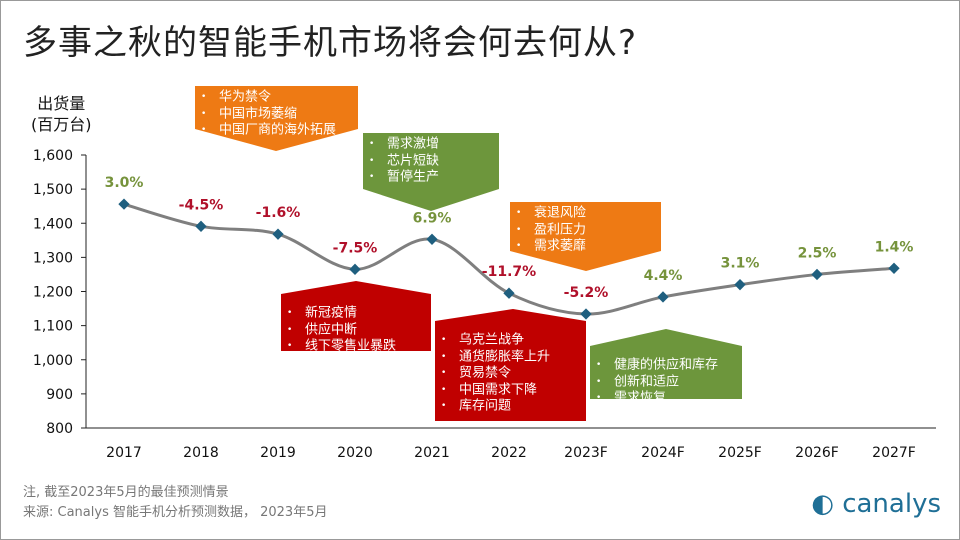 Image resolution: width=960 pixels, height=540 pixels. I want to click on callout-item: 需求激增, so click(404, 144).